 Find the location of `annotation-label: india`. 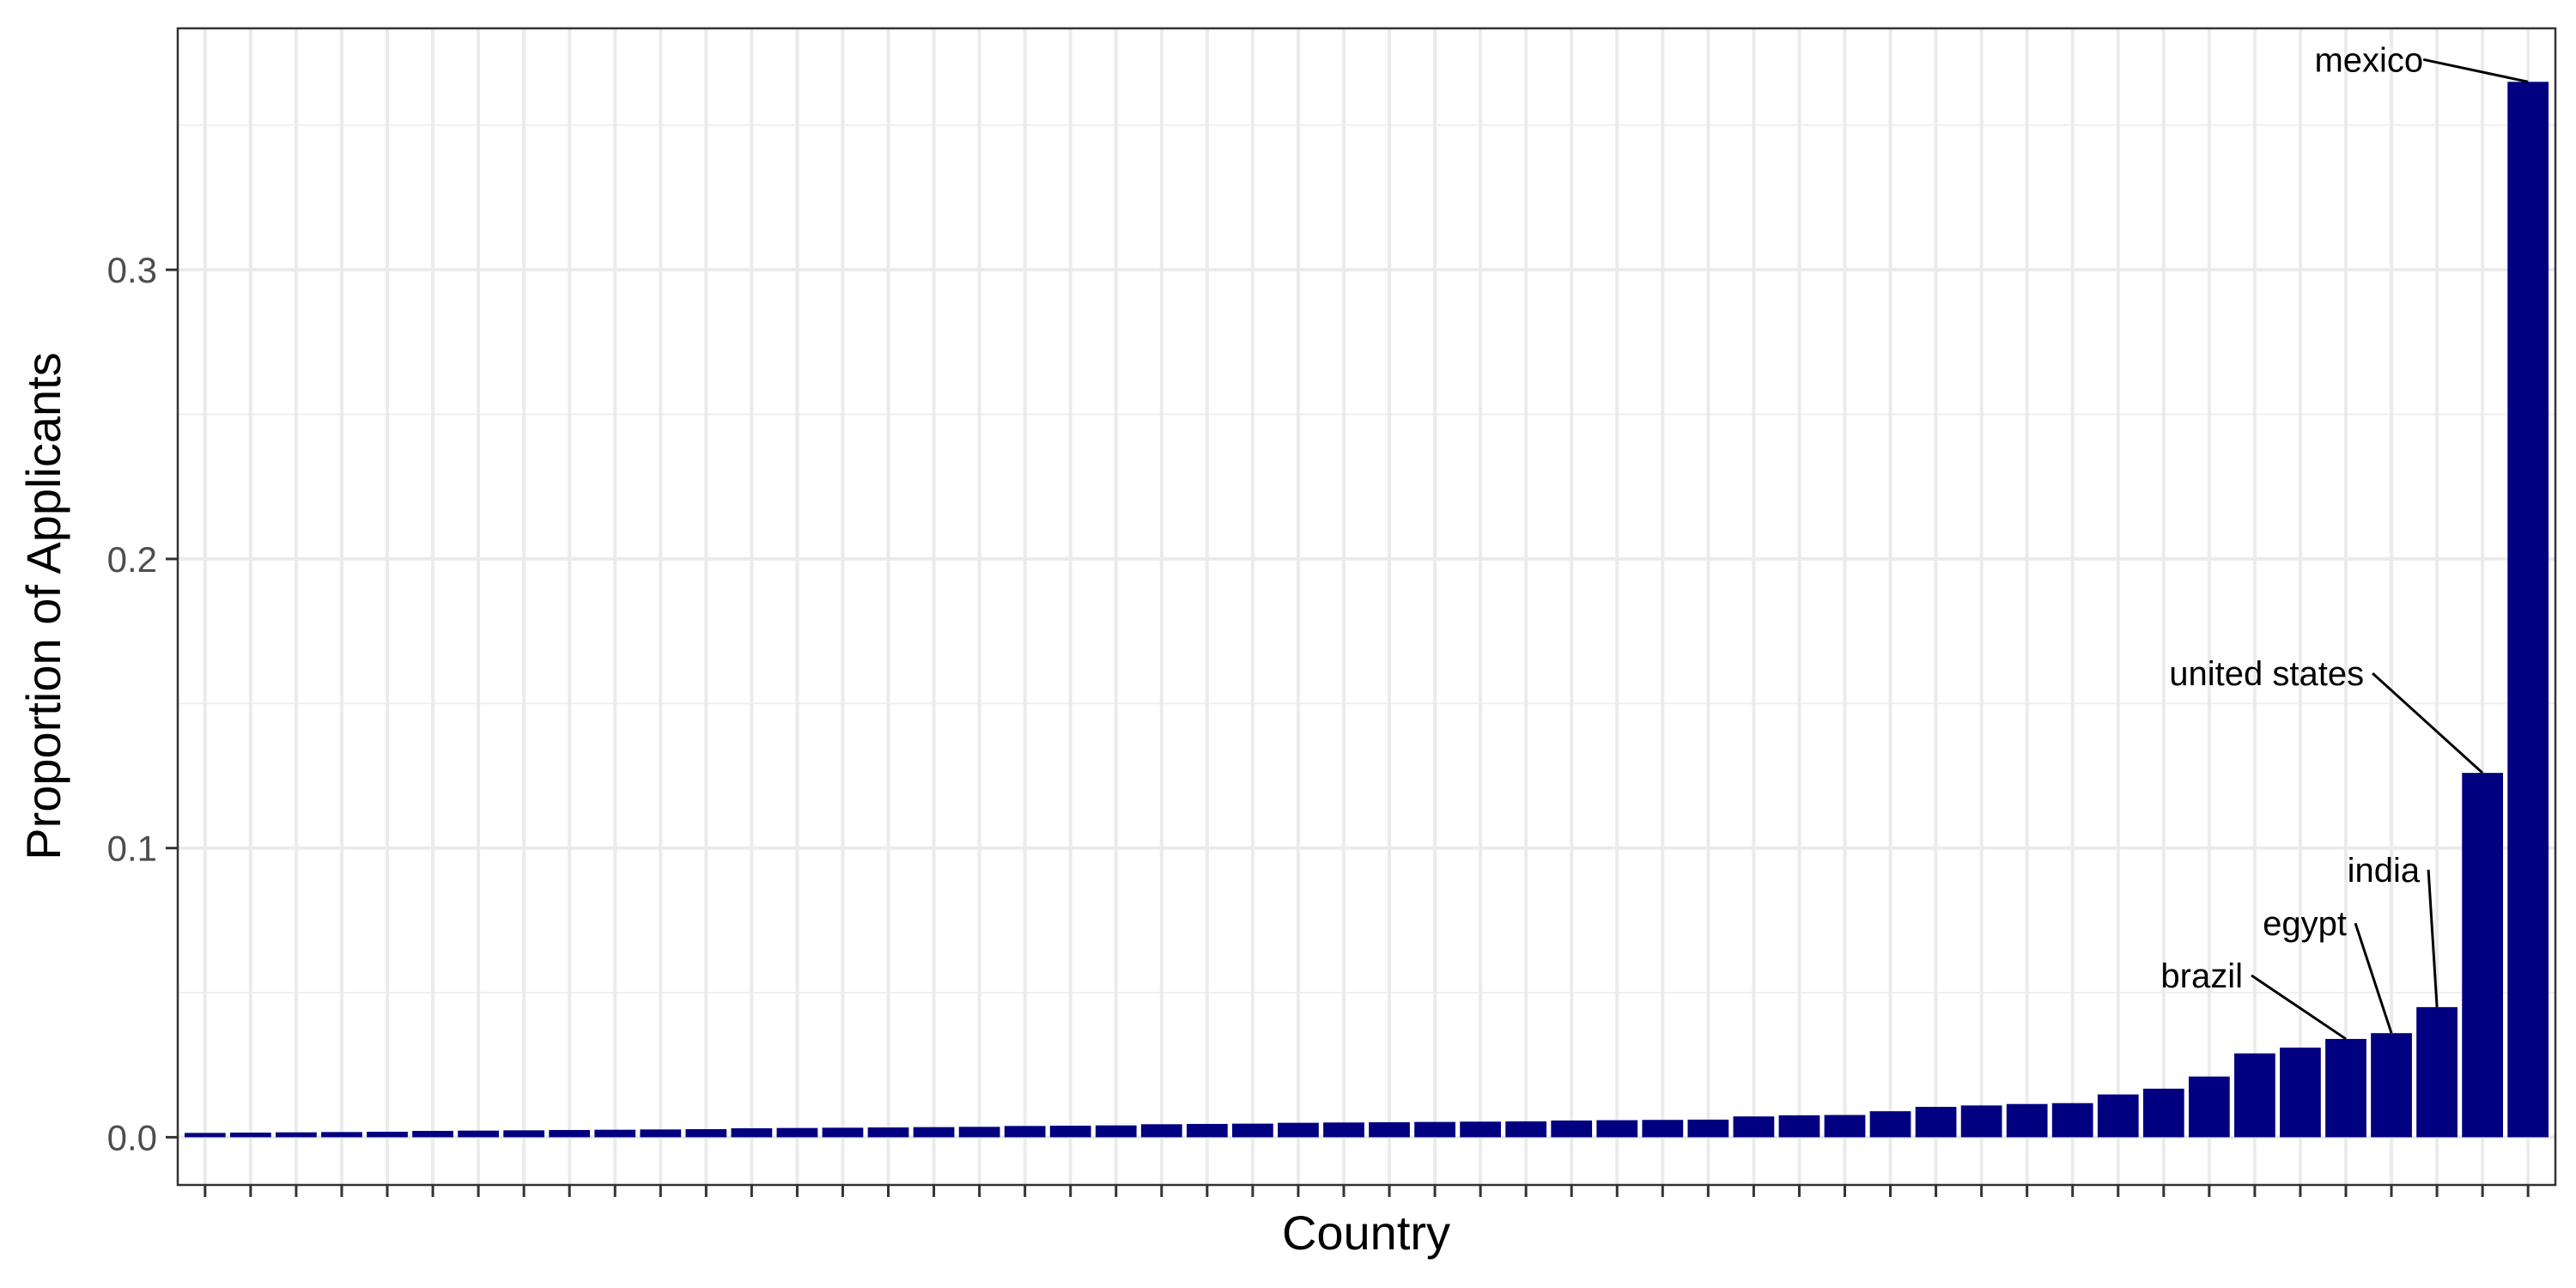

annotation-label: india is located at coordinates (2384, 871).